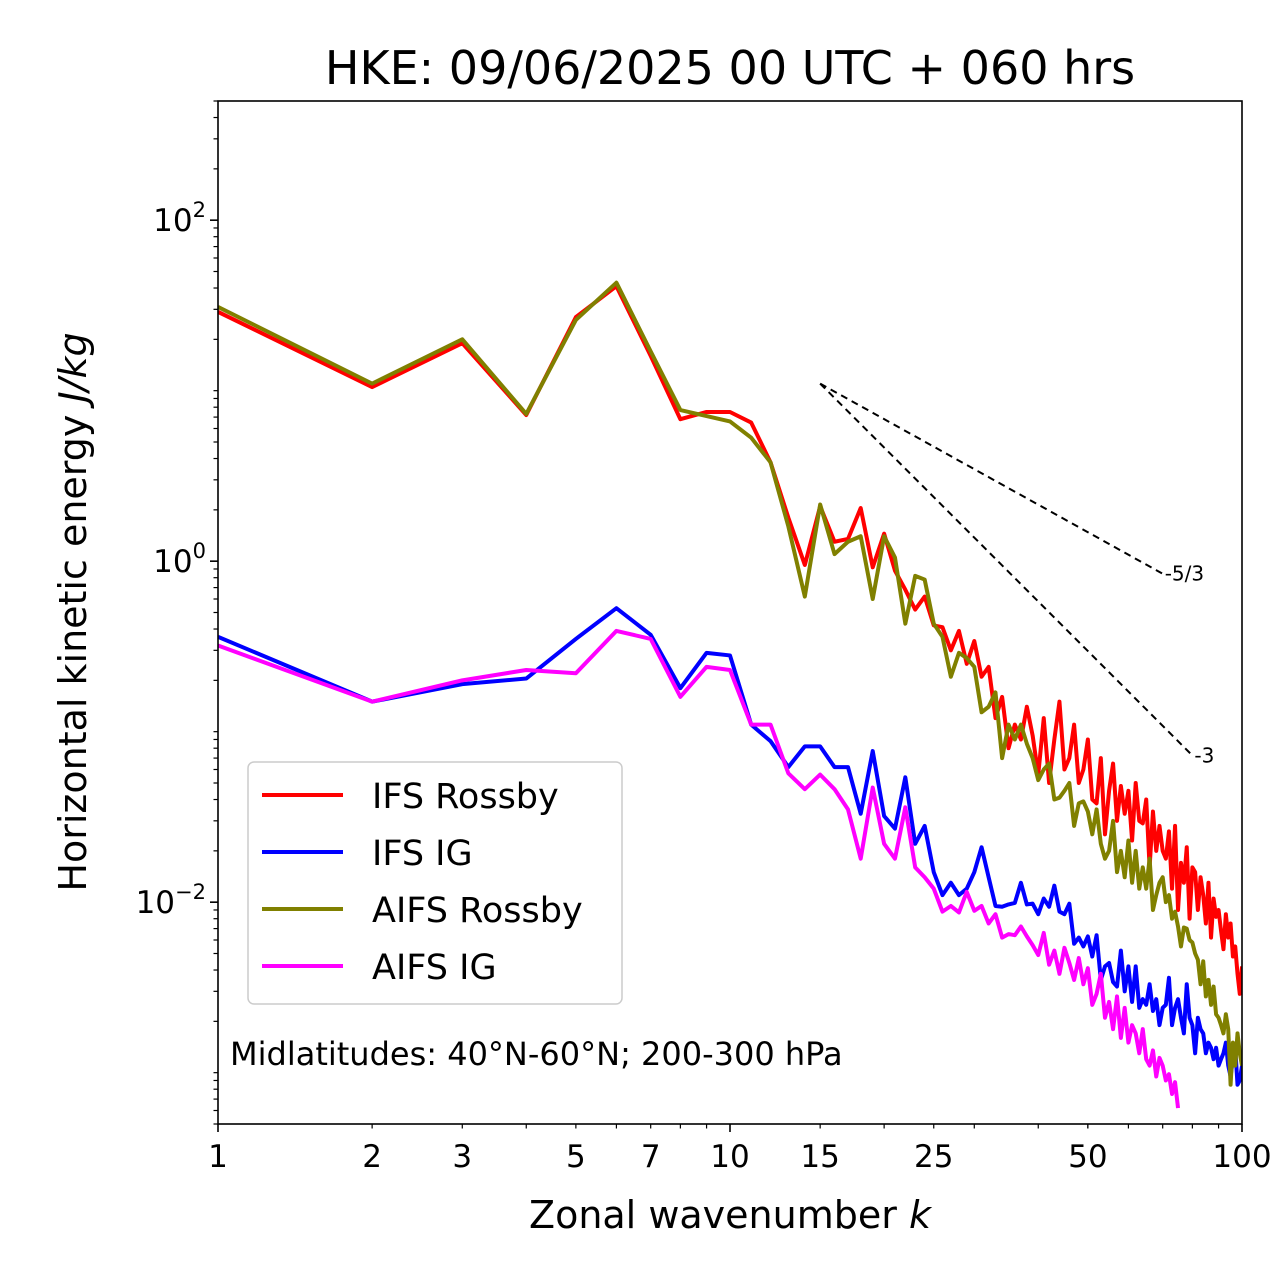 This screenshot has height=1288, width=1280. I want to click on reference-slopes: -5/3 -3, so click(1016, 574).